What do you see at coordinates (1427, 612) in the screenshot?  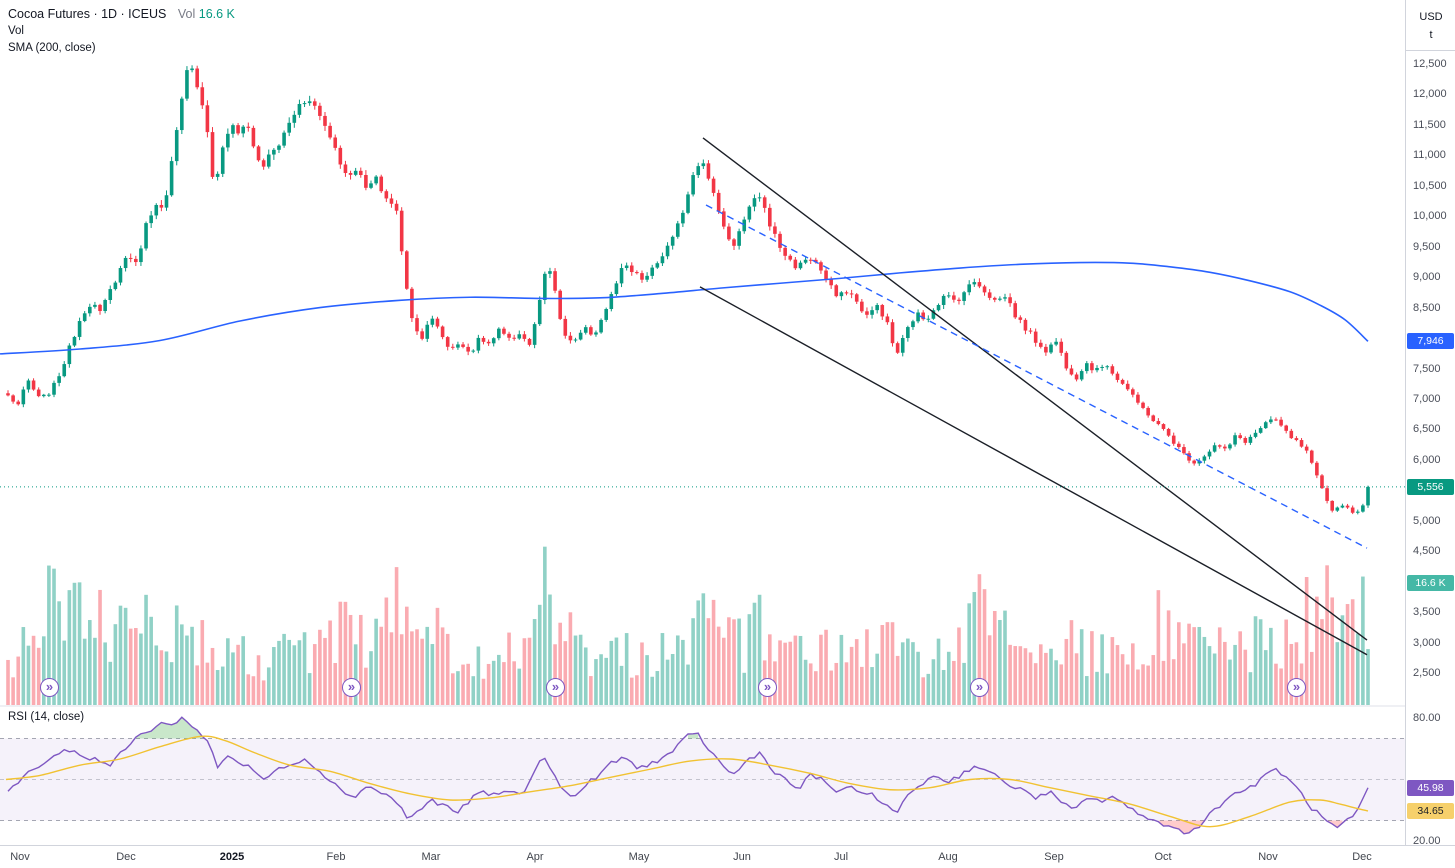 I see `price-axis-label: 3,500` at bounding box center [1427, 612].